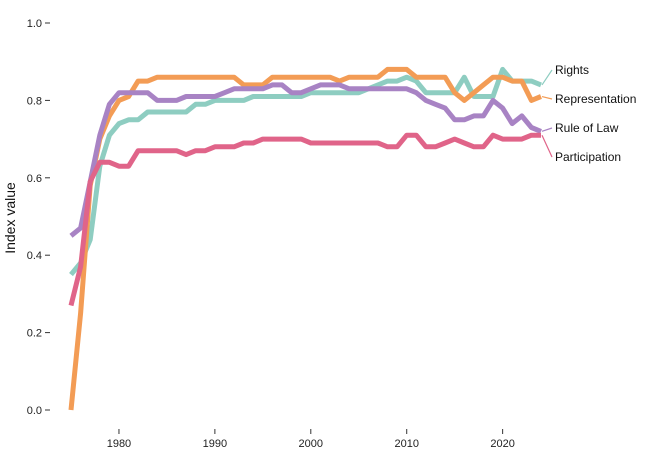 The height and width of the screenshot is (472, 668). What do you see at coordinates (38, 217) in the screenshot?
I see `y-axis: 0.0 0.2 0.4 0.6 0.8 1.0` at bounding box center [38, 217].